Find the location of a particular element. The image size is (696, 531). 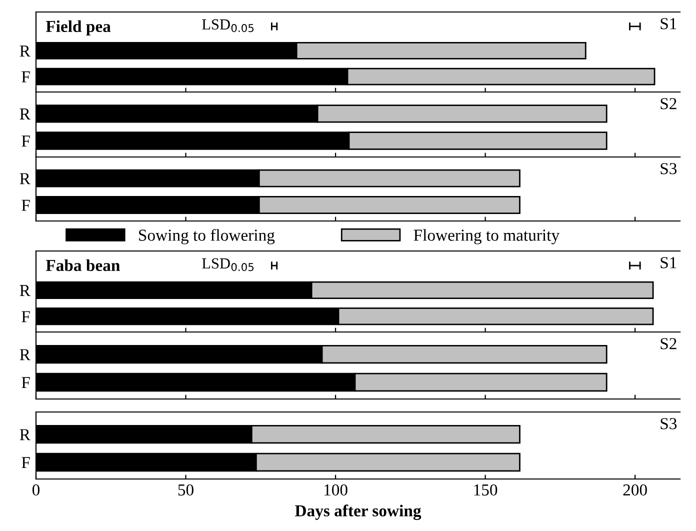

chart-title: Faba bean is located at coordinates (83, 265).